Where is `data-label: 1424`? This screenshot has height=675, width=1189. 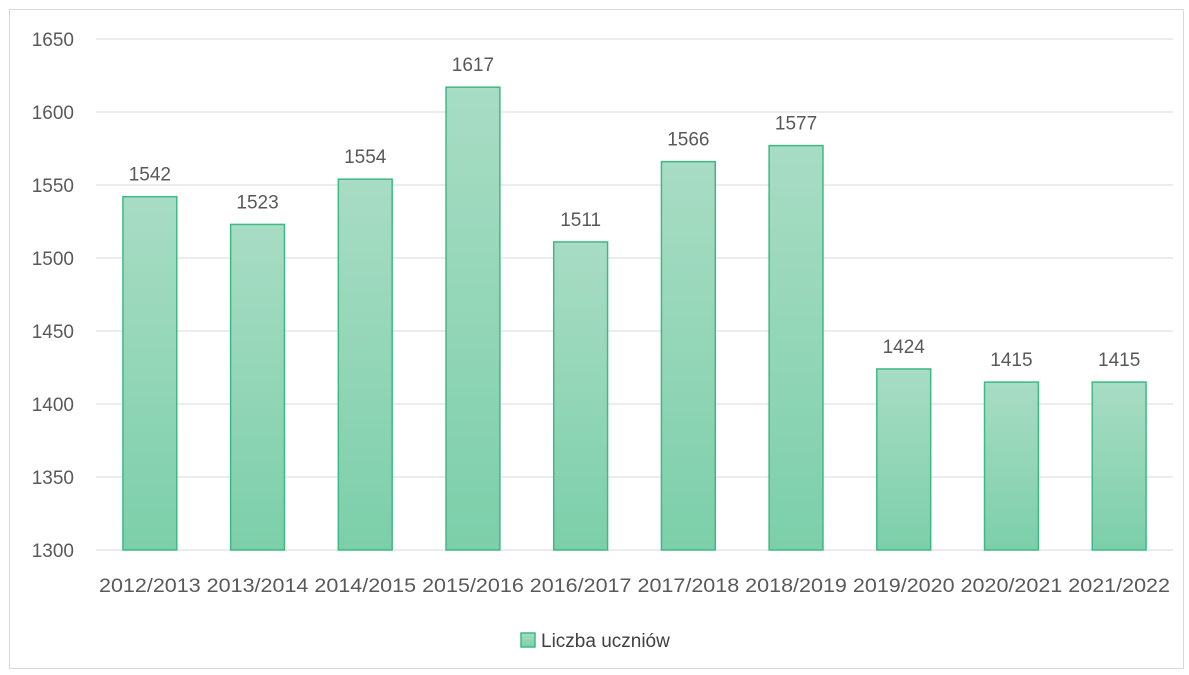
data-label: 1424 is located at coordinates (904, 347).